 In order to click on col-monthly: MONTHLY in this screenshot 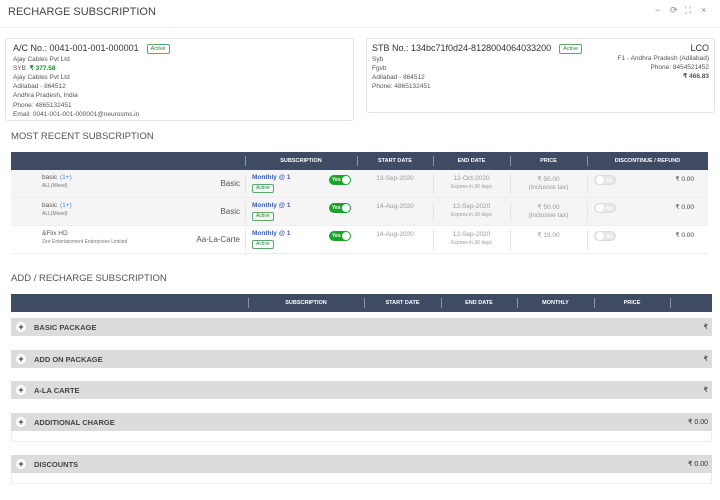, I will do `click(555, 303)`.